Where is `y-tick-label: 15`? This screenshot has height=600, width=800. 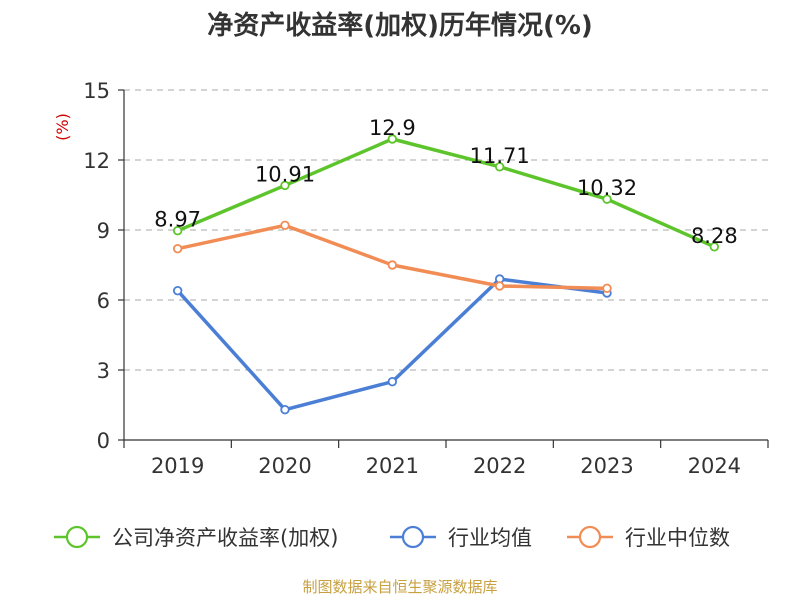
y-tick-label: 15 is located at coordinates (96, 91).